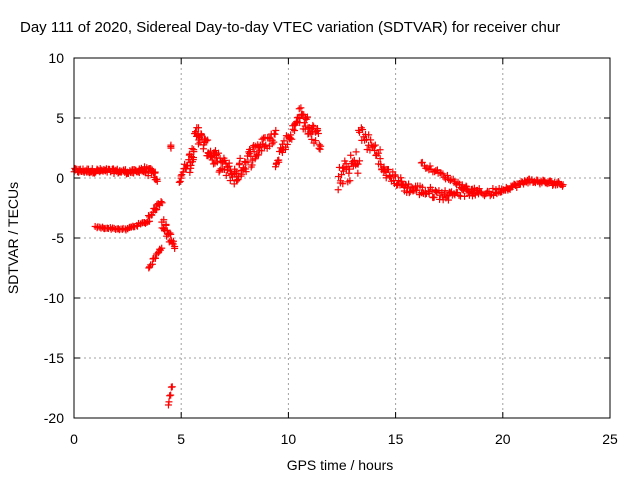 The image size is (640, 480). What do you see at coordinates (289, 439) in the screenshot?
I see `x-tick-label: 10` at bounding box center [289, 439].